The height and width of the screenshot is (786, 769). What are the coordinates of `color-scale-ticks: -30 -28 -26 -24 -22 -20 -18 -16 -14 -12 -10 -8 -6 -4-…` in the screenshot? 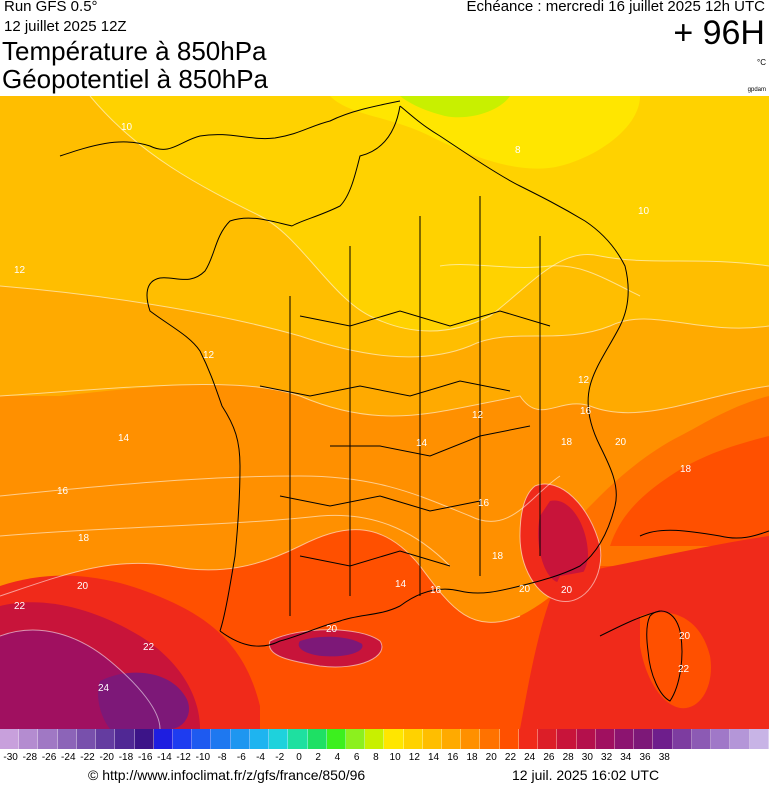 It's located at (384, 759).